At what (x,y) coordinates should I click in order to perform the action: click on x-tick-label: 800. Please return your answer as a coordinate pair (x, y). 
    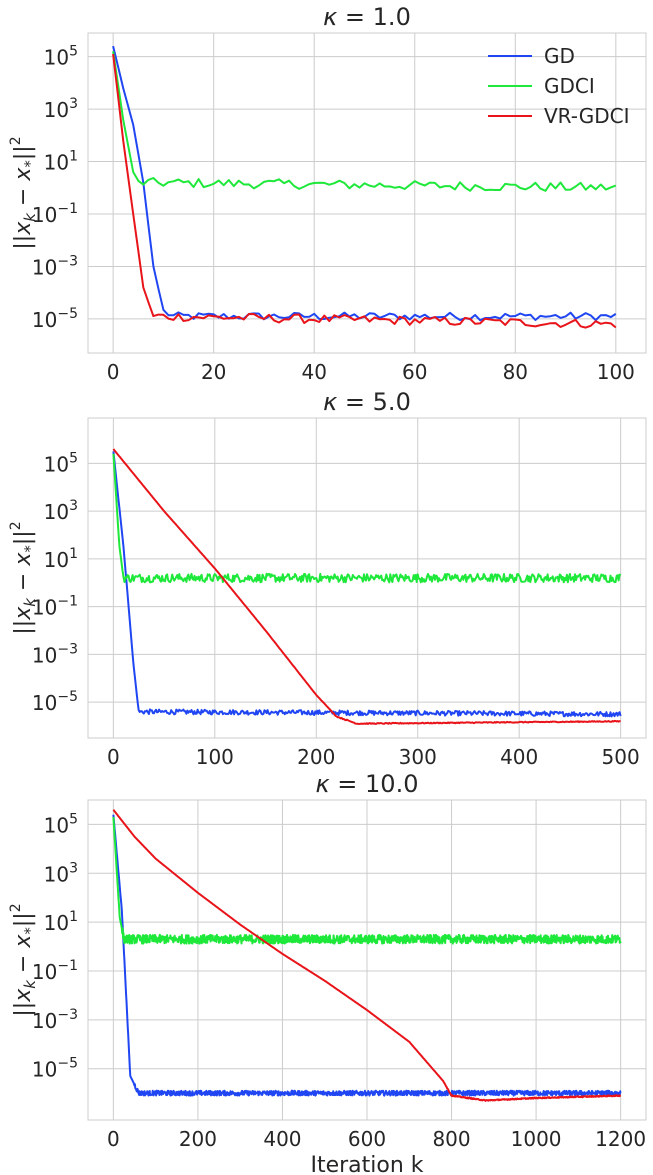
    Looking at the image, I should click on (451, 1139).